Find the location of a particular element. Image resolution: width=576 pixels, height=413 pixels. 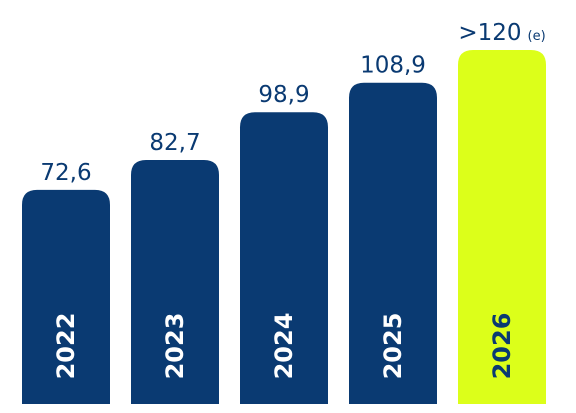

bar-2025 is located at coordinates (393, 243).